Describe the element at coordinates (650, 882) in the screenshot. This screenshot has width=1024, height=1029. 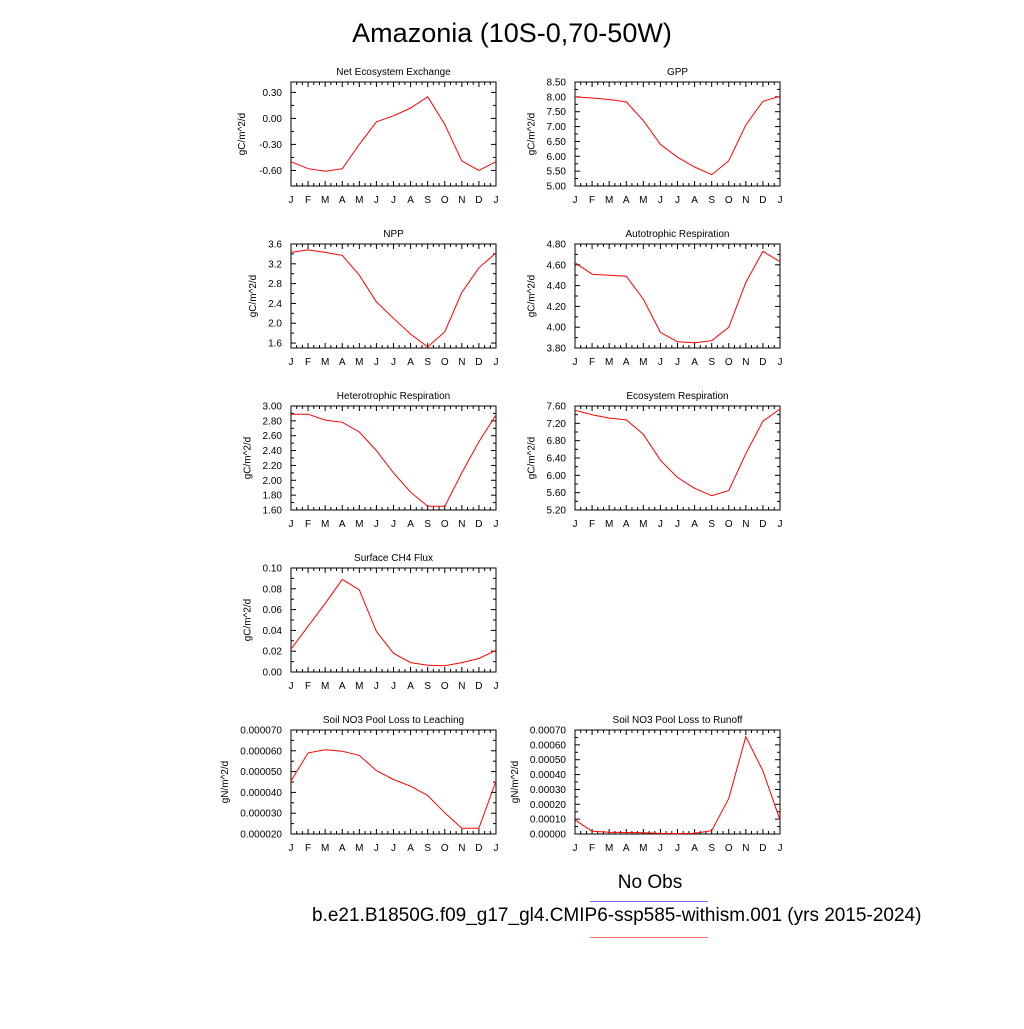
I see `legend-obs-label: No Obs` at that location.